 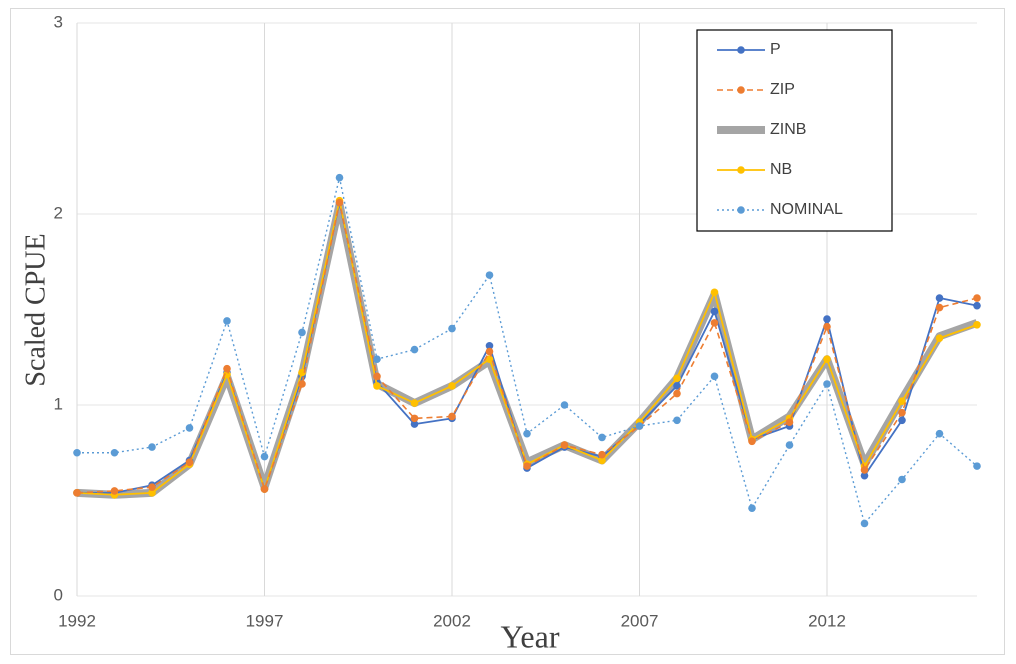 What do you see at coordinates (452, 620) in the screenshot?
I see `x-tick-label: 2002` at bounding box center [452, 620].